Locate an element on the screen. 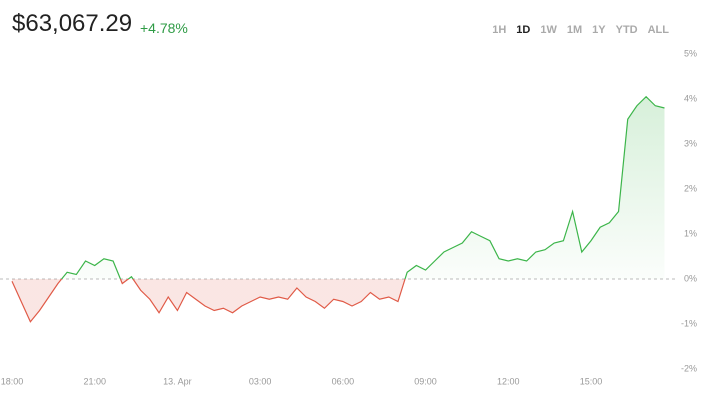 The width and height of the screenshot is (705, 403). range-button: 1M is located at coordinates (574, 30).